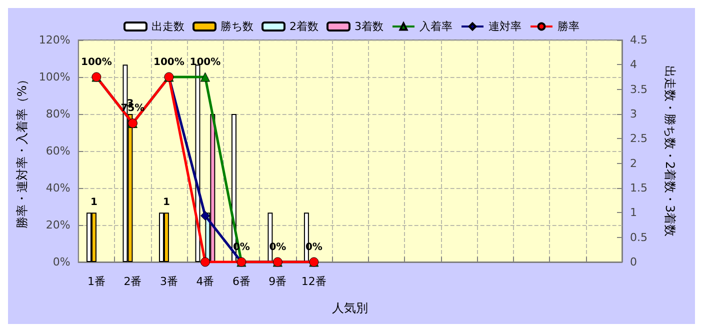 The image size is (703, 332). Describe the element at coordinates (96, 281) in the screenshot. I see `x-tick-label: 1番` at that location.